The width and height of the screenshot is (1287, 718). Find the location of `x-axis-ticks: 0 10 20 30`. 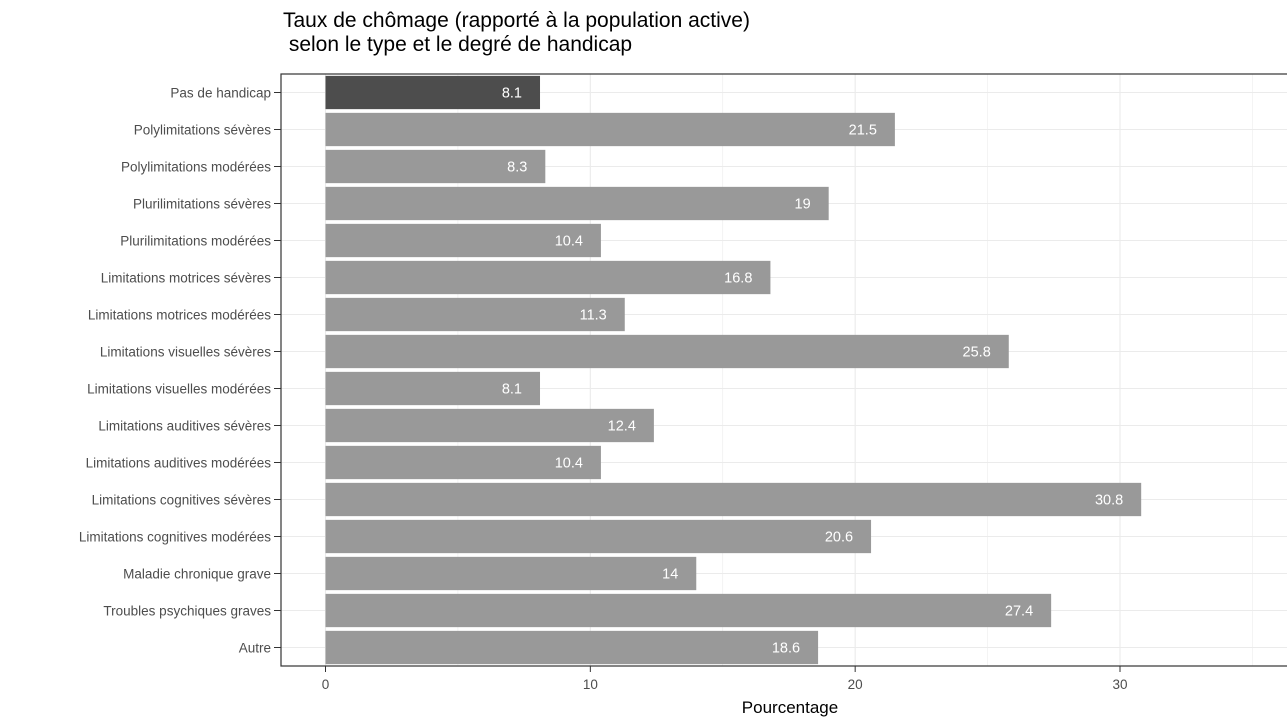

x-axis-ticks: 0 10 20 30 is located at coordinates (725, 679).